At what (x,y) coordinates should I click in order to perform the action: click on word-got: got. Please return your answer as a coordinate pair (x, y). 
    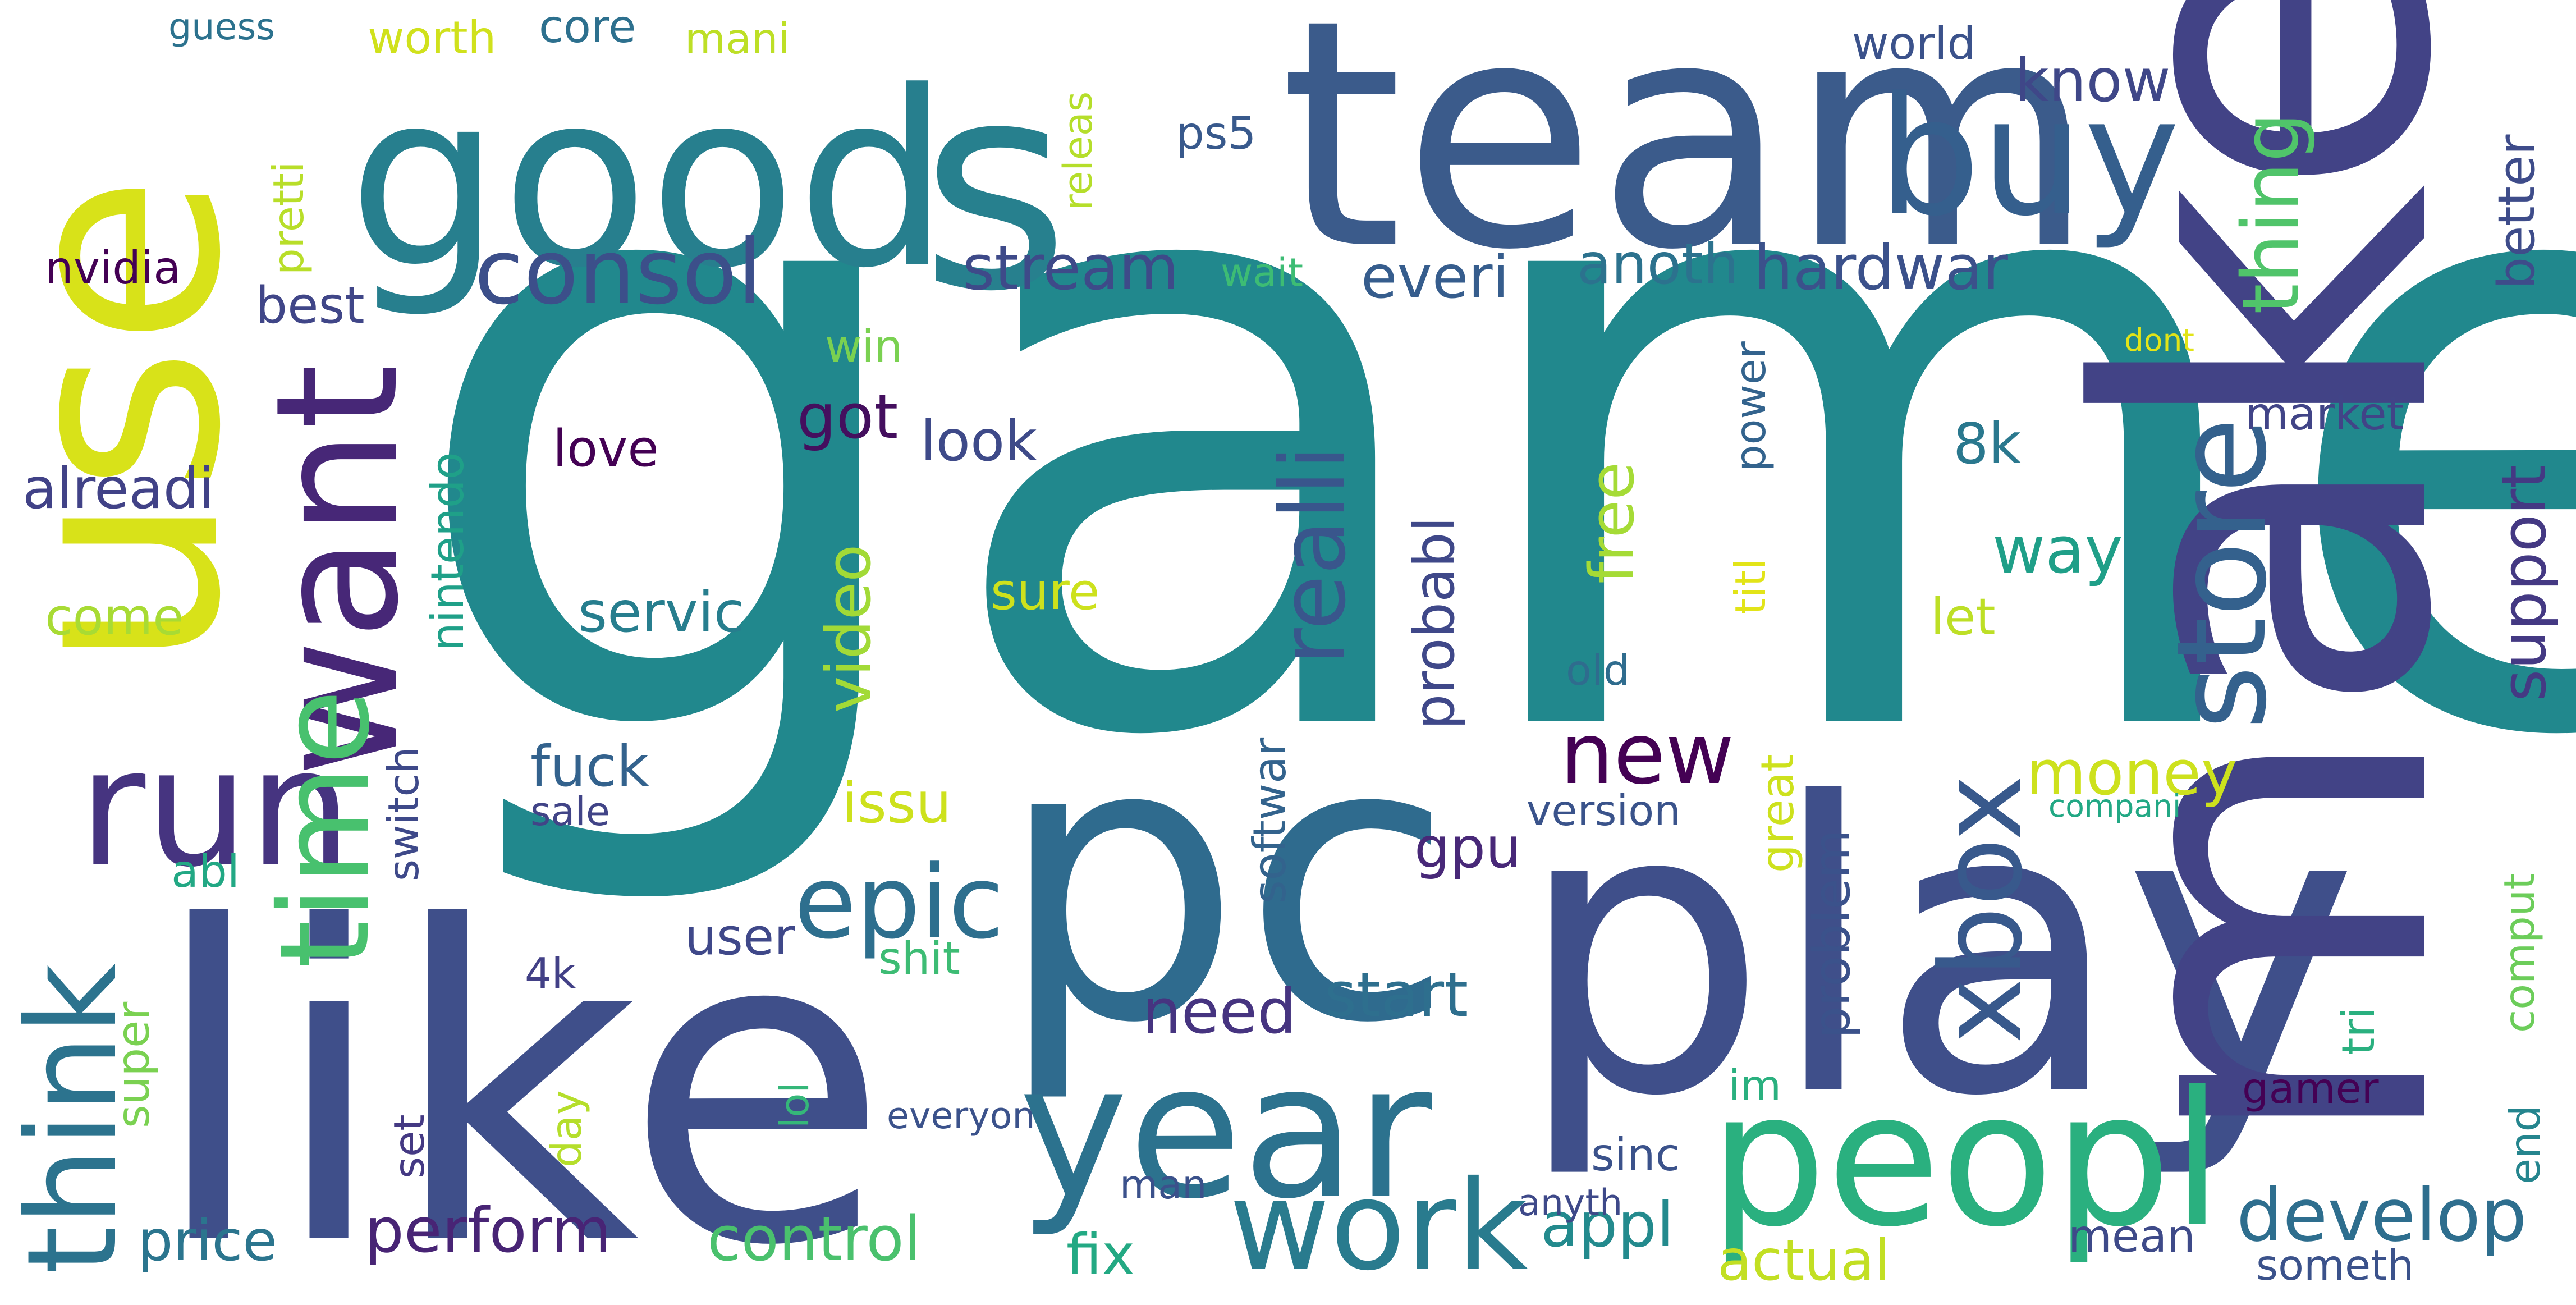
    Looking at the image, I should click on (847, 416).